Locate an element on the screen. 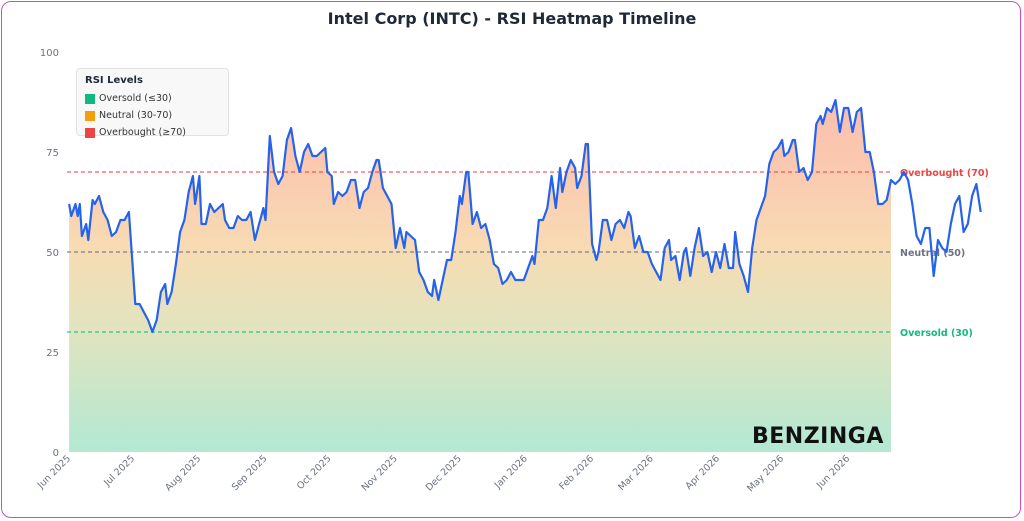 The height and width of the screenshot is (521, 1024). y-tick-label: 50 is located at coordinates (52, 253).